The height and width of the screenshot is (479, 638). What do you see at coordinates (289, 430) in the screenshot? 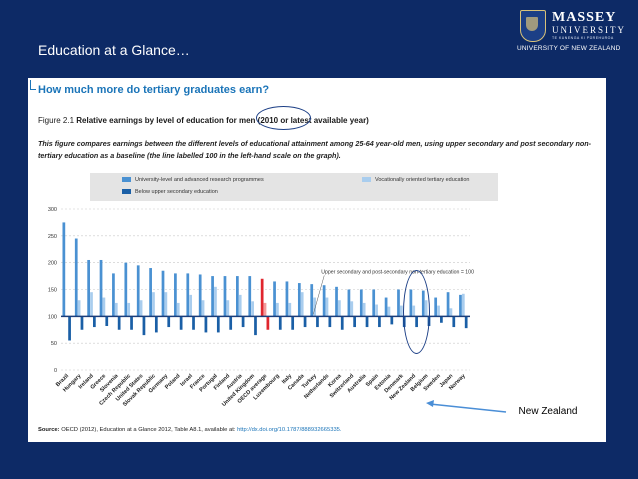
I see `source-link: http://dx.doi.org/10.1787/888932665335.` at bounding box center [289, 430].